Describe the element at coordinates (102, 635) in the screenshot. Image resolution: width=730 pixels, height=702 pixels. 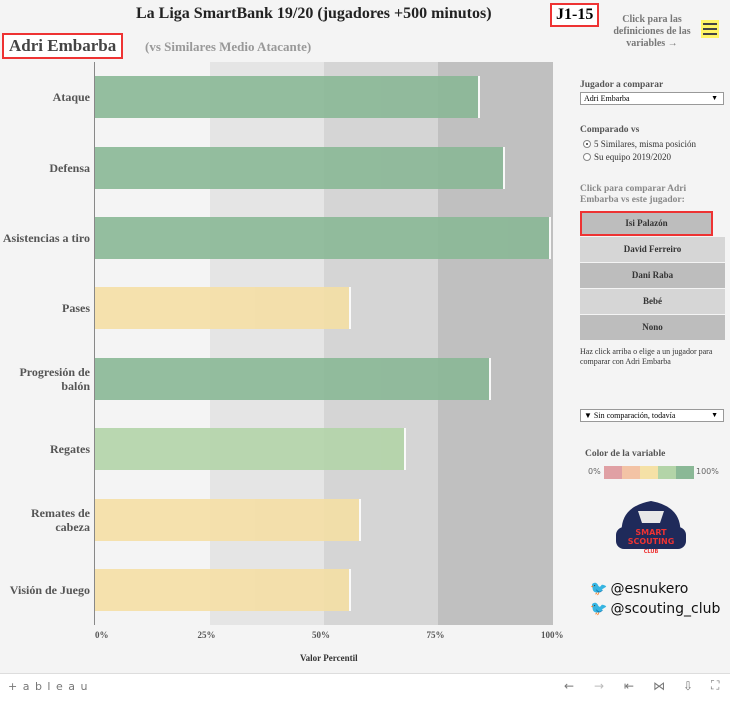
I see `x-tick-0: 0%` at that location.